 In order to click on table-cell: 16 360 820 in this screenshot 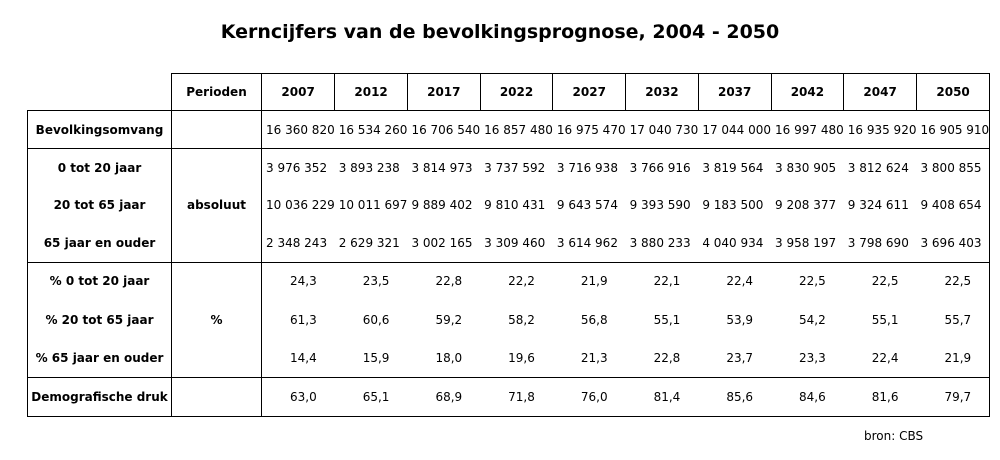, I will do `click(297, 129)`.